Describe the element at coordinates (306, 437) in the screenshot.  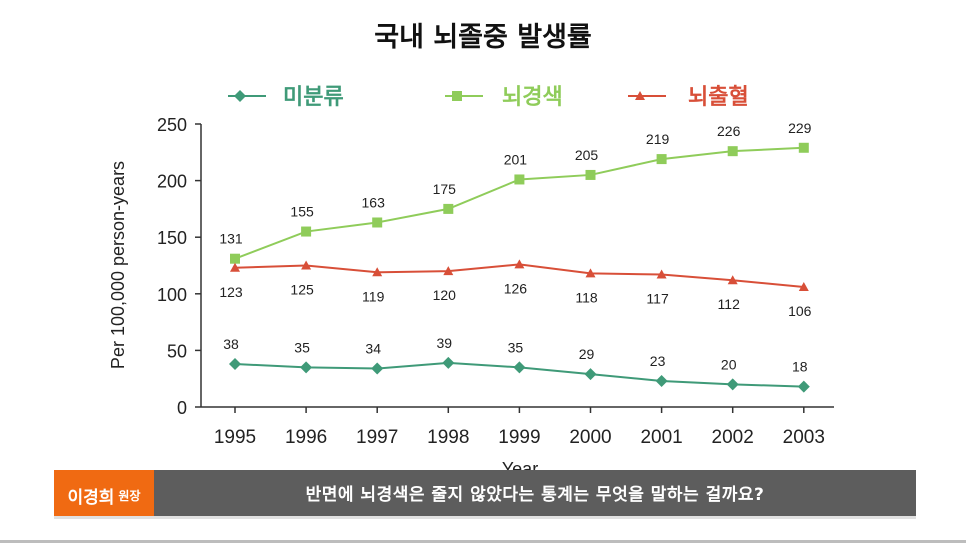
I see `x-tick-label: 1996` at that location.